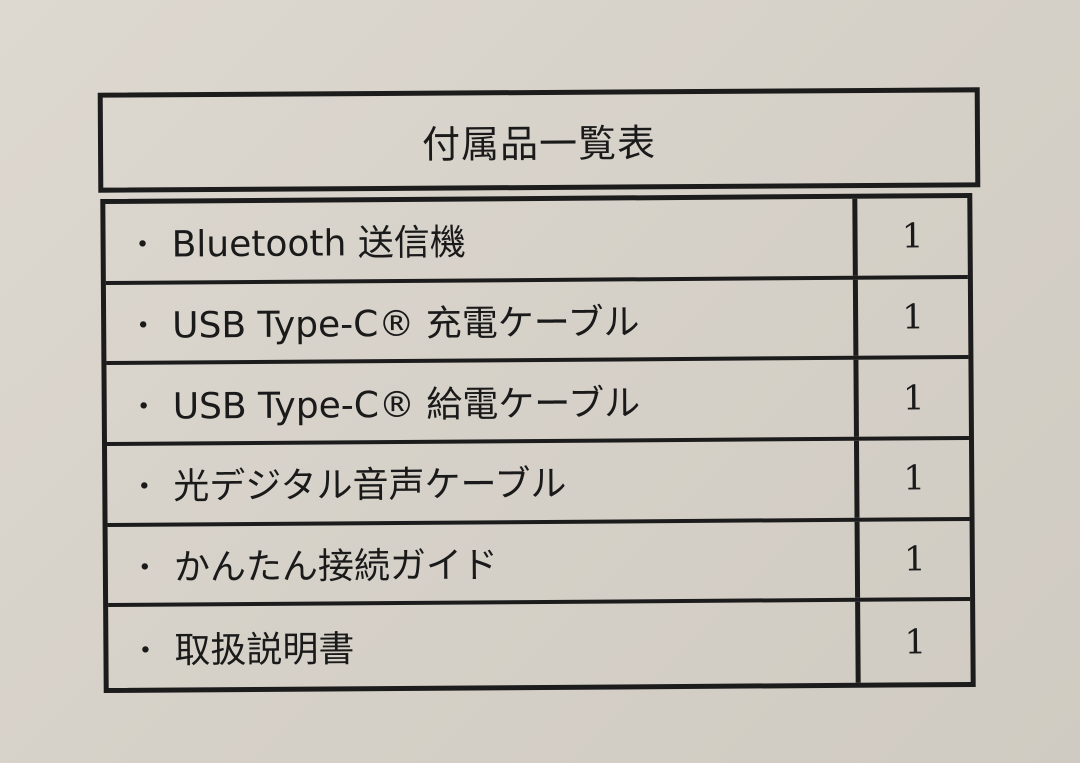 This screenshot has height=763, width=1080. I want to click on item-name: 光デジタル音声ケーブル, so click(370, 486).